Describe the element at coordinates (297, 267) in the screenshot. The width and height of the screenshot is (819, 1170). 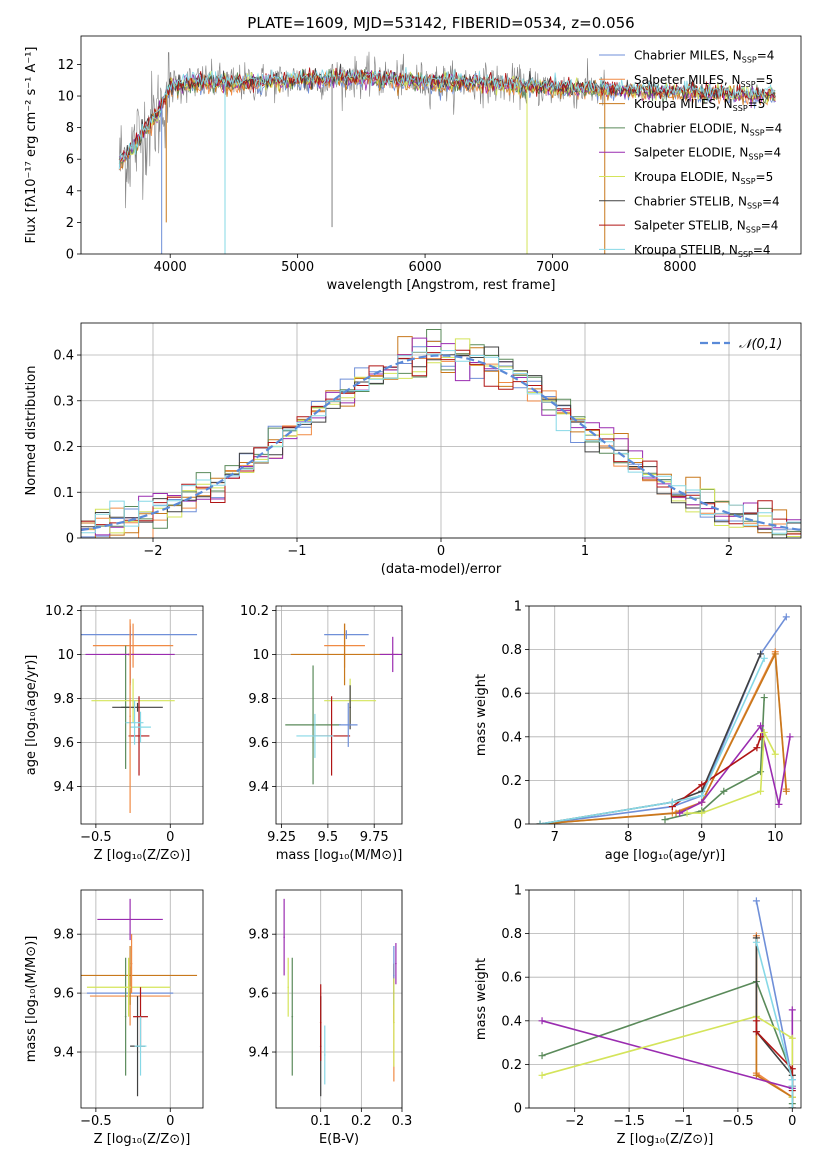
I see `x-tick-label: 5000` at that location.